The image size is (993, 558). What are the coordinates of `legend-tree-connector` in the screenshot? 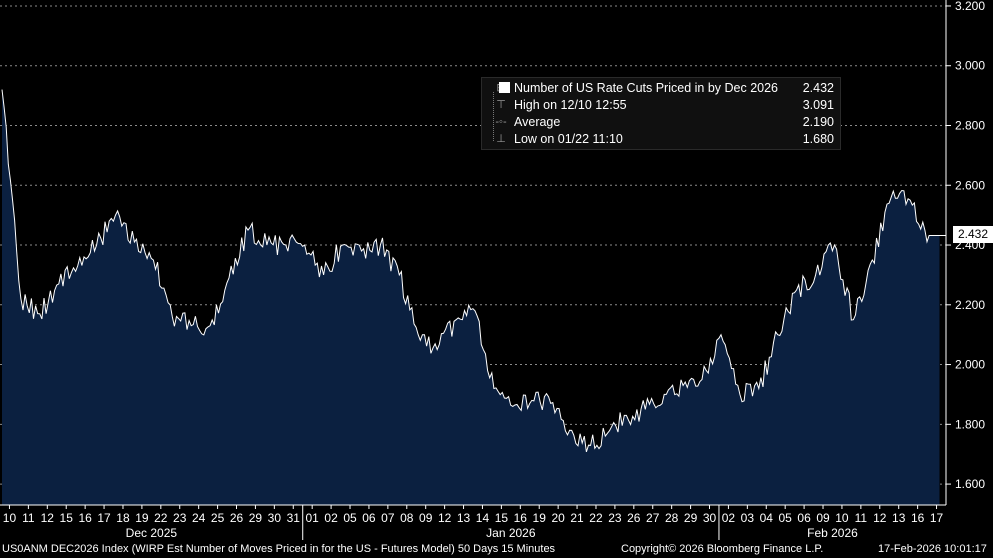 It's located at (494, 116).